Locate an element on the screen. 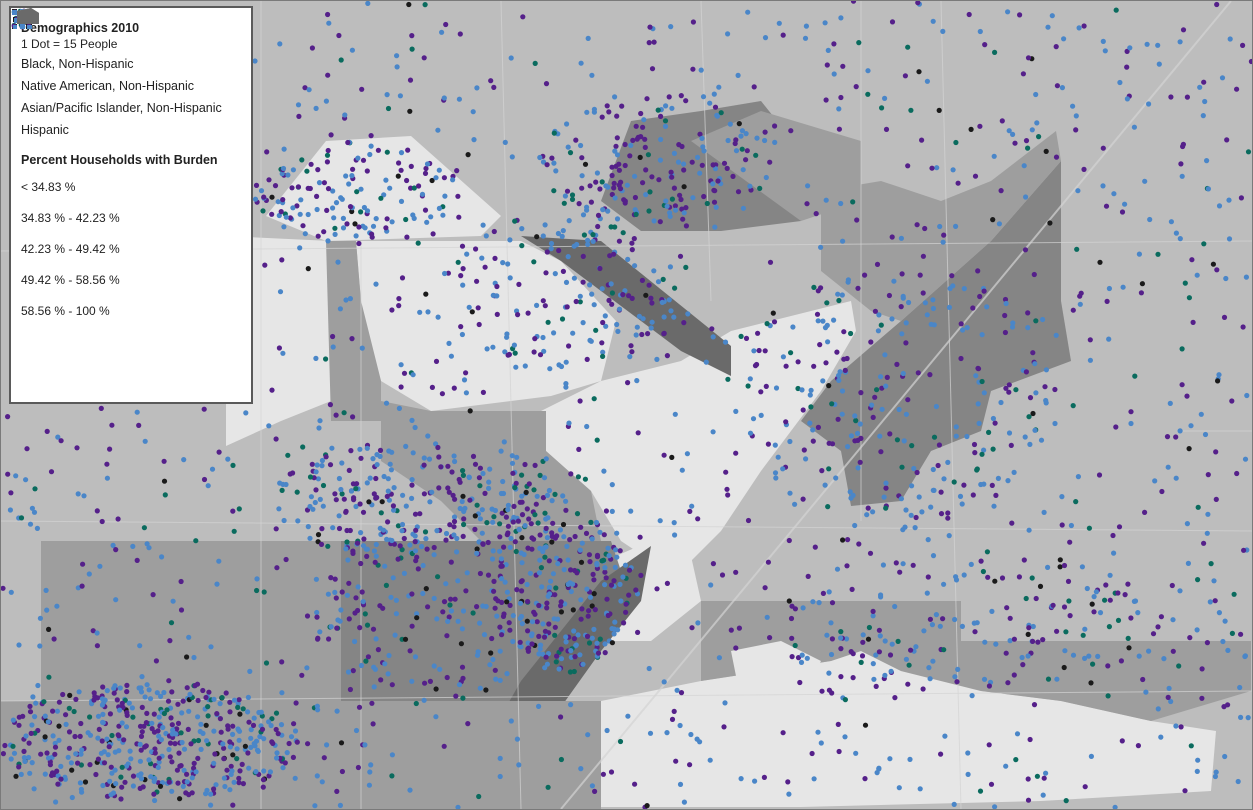 This screenshot has height=810, width=1253. burden-swatch-5-icon is located at coordinates (28, 16).